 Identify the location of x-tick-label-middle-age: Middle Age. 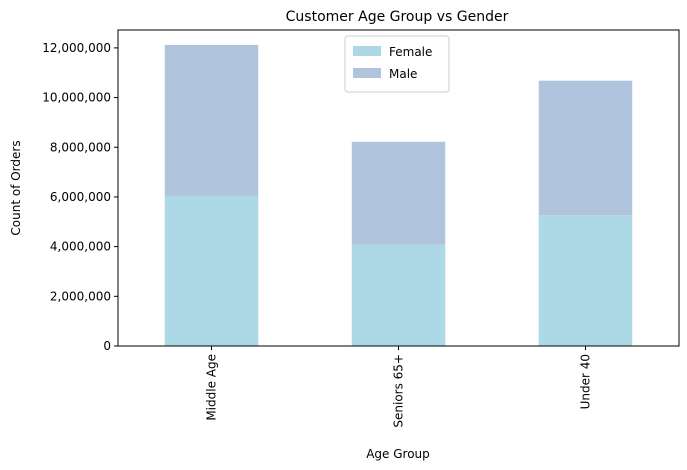
(212, 387).